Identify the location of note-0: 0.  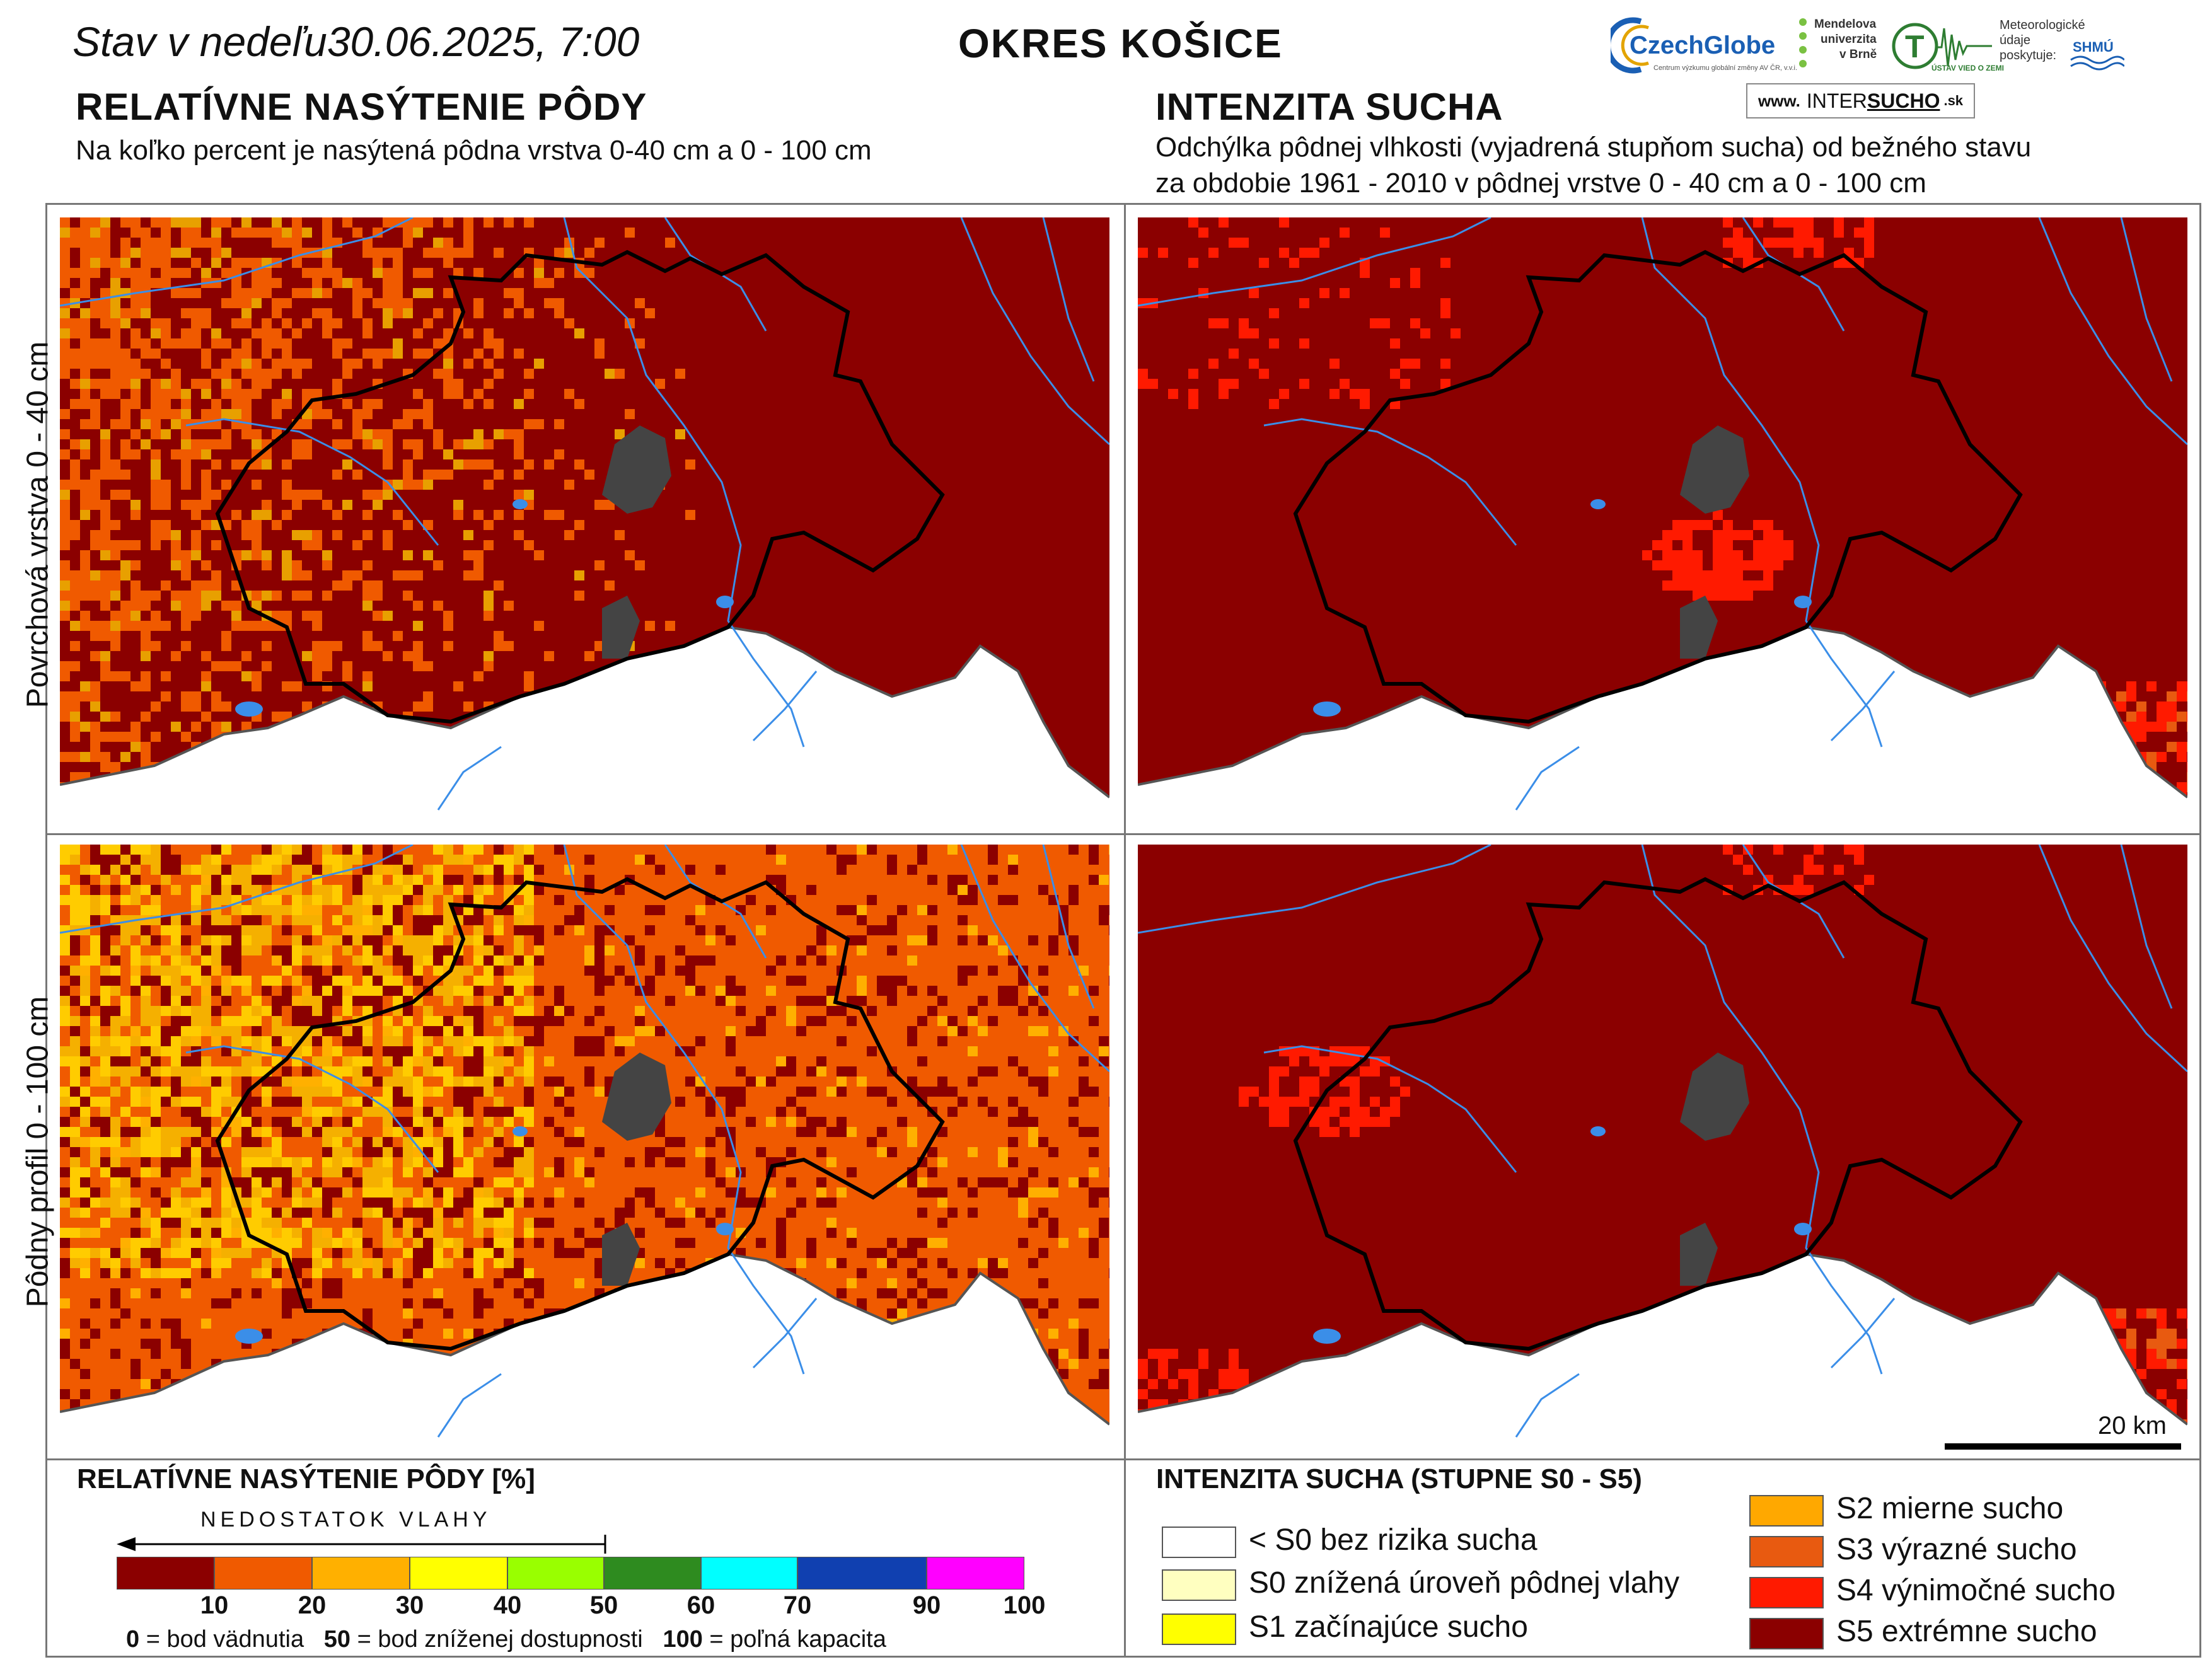
(133, 1639).